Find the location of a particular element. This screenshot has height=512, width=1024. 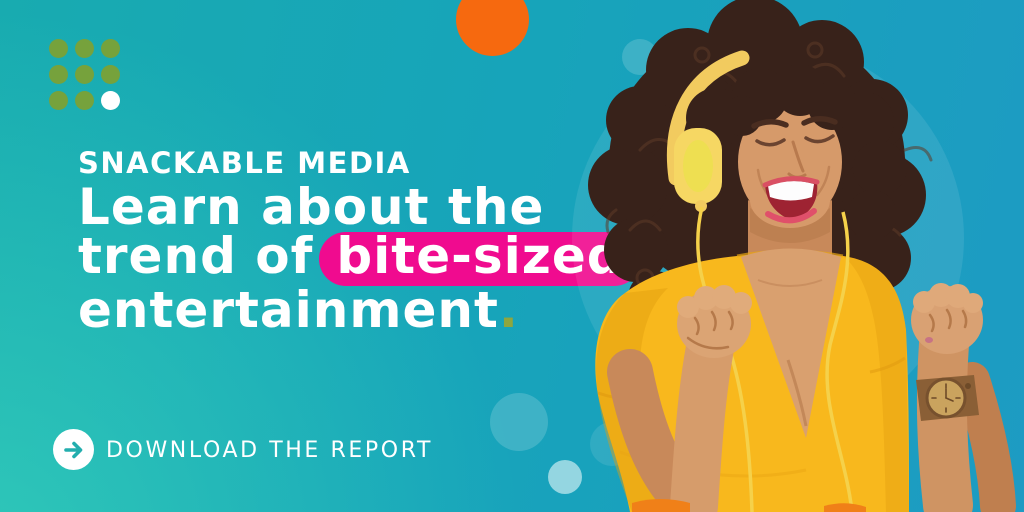

cta-label: DOWNLOAD THE REPORT is located at coordinates (270, 450).